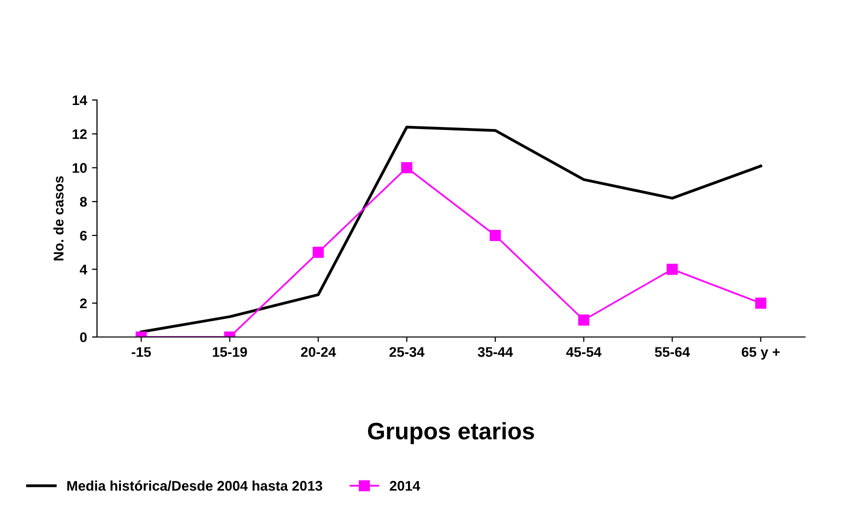  What do you see at coordinates (83, 235) in the screenshot?
I see `y-tick-label: 6` at bounding box center [83, 235].